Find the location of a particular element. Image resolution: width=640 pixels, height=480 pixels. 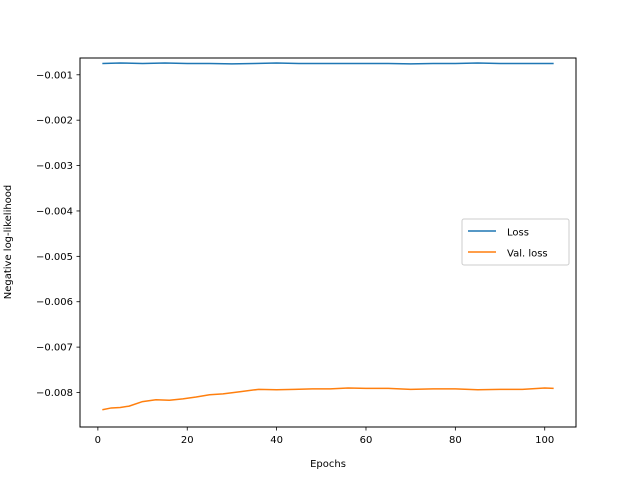

y-tick-label: −0.007 is located at coordinates (54, 348).